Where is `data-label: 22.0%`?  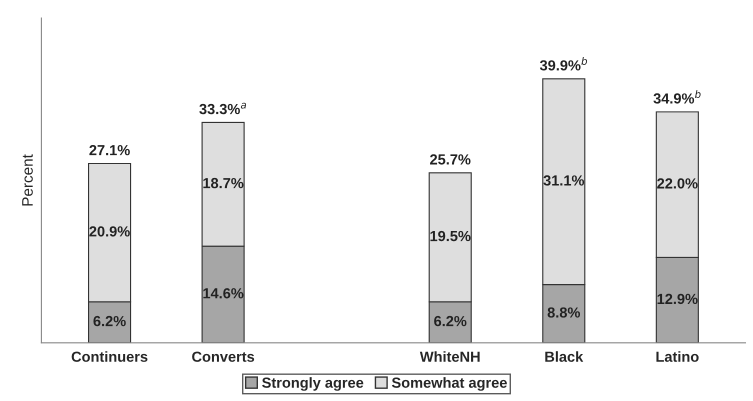 data-label: 22.0% is located at coordinates (677, 183).